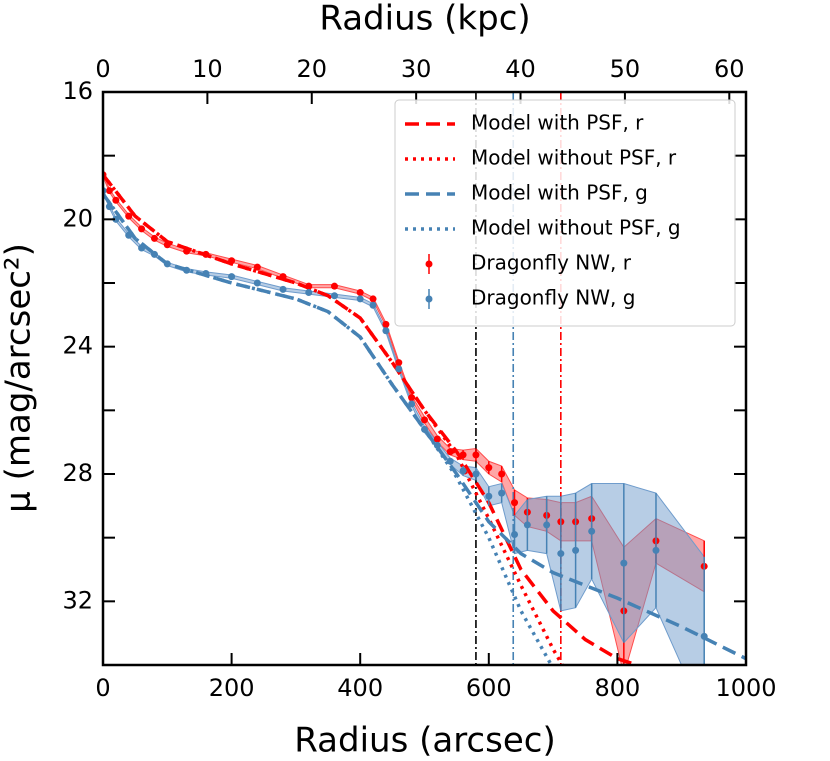 This screenshot has width=830, height=761. Describe the element at coordinates (102, 69) in the screenshot. I see `x2-tick-label: 0` at that location.